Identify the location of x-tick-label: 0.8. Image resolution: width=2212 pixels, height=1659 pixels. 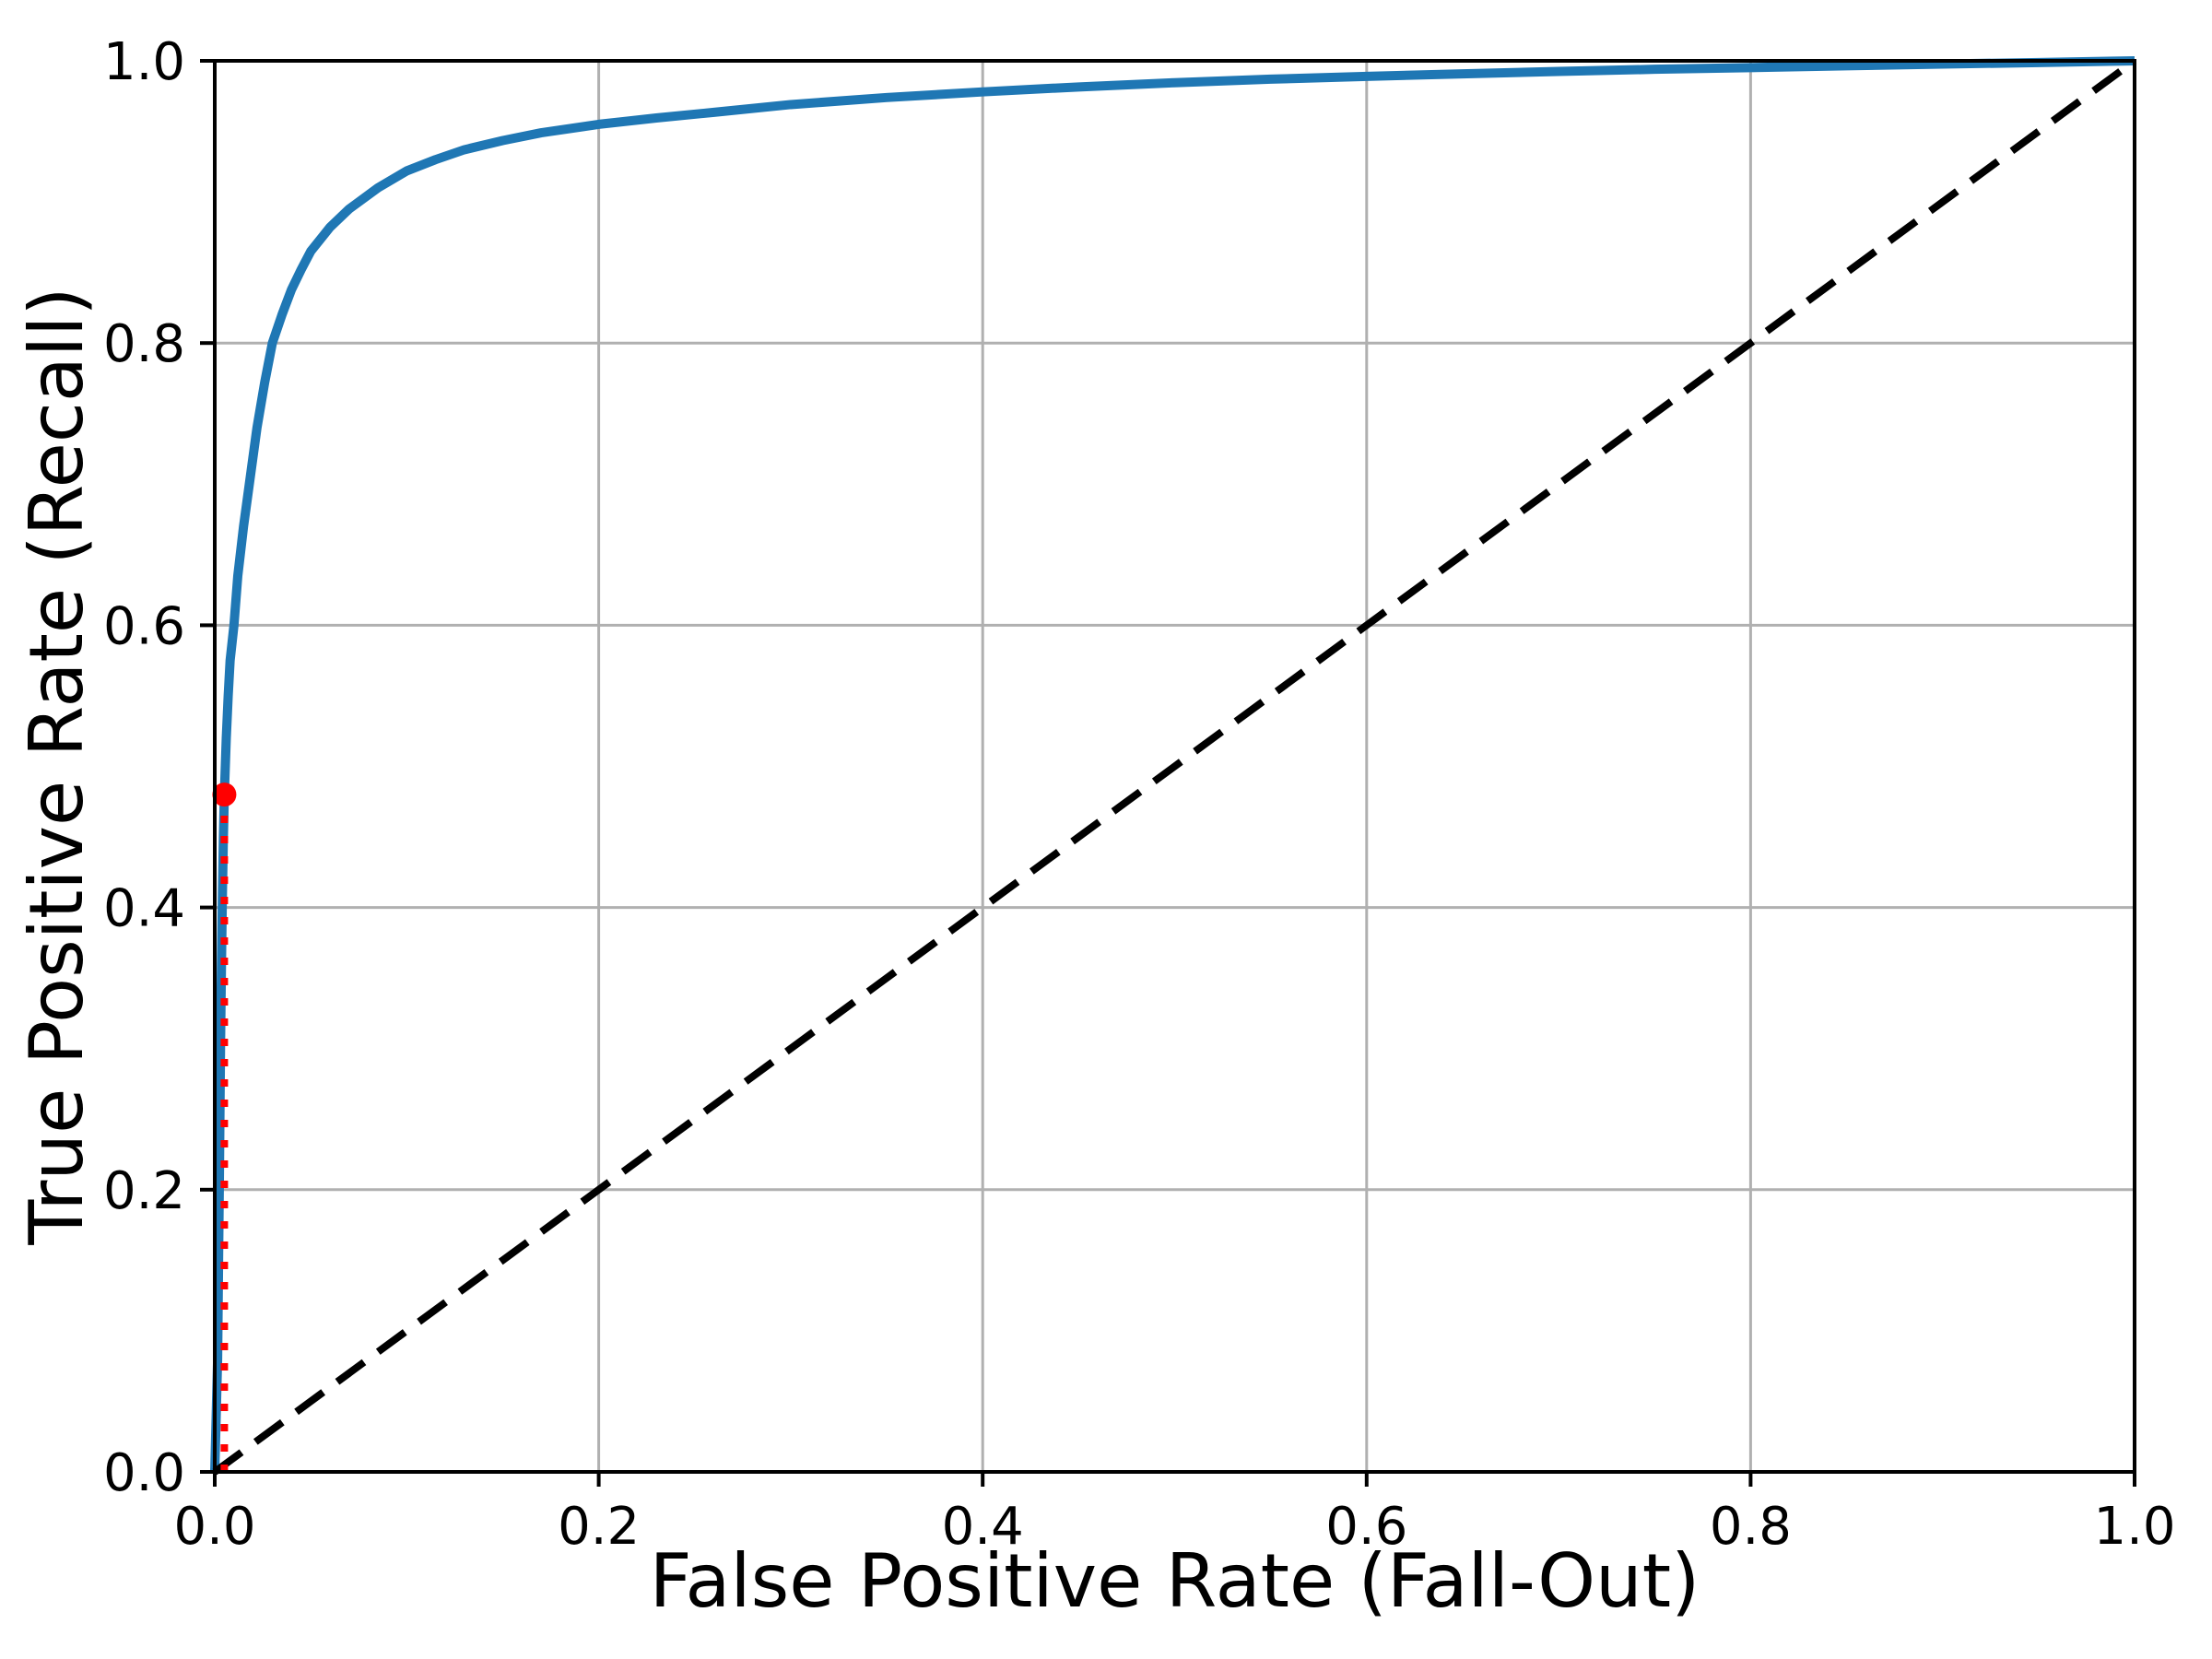
(1751, 1527).